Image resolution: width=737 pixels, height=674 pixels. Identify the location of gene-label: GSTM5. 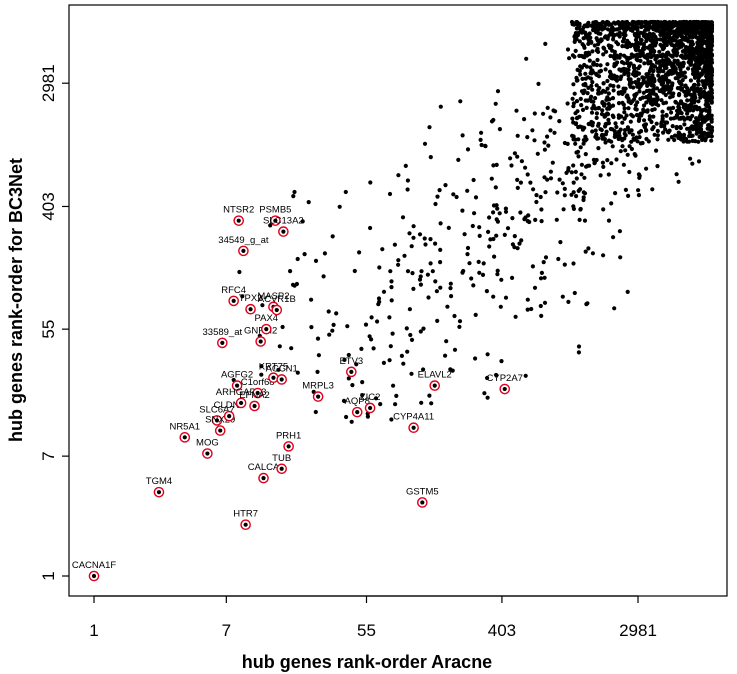
(422, 491).